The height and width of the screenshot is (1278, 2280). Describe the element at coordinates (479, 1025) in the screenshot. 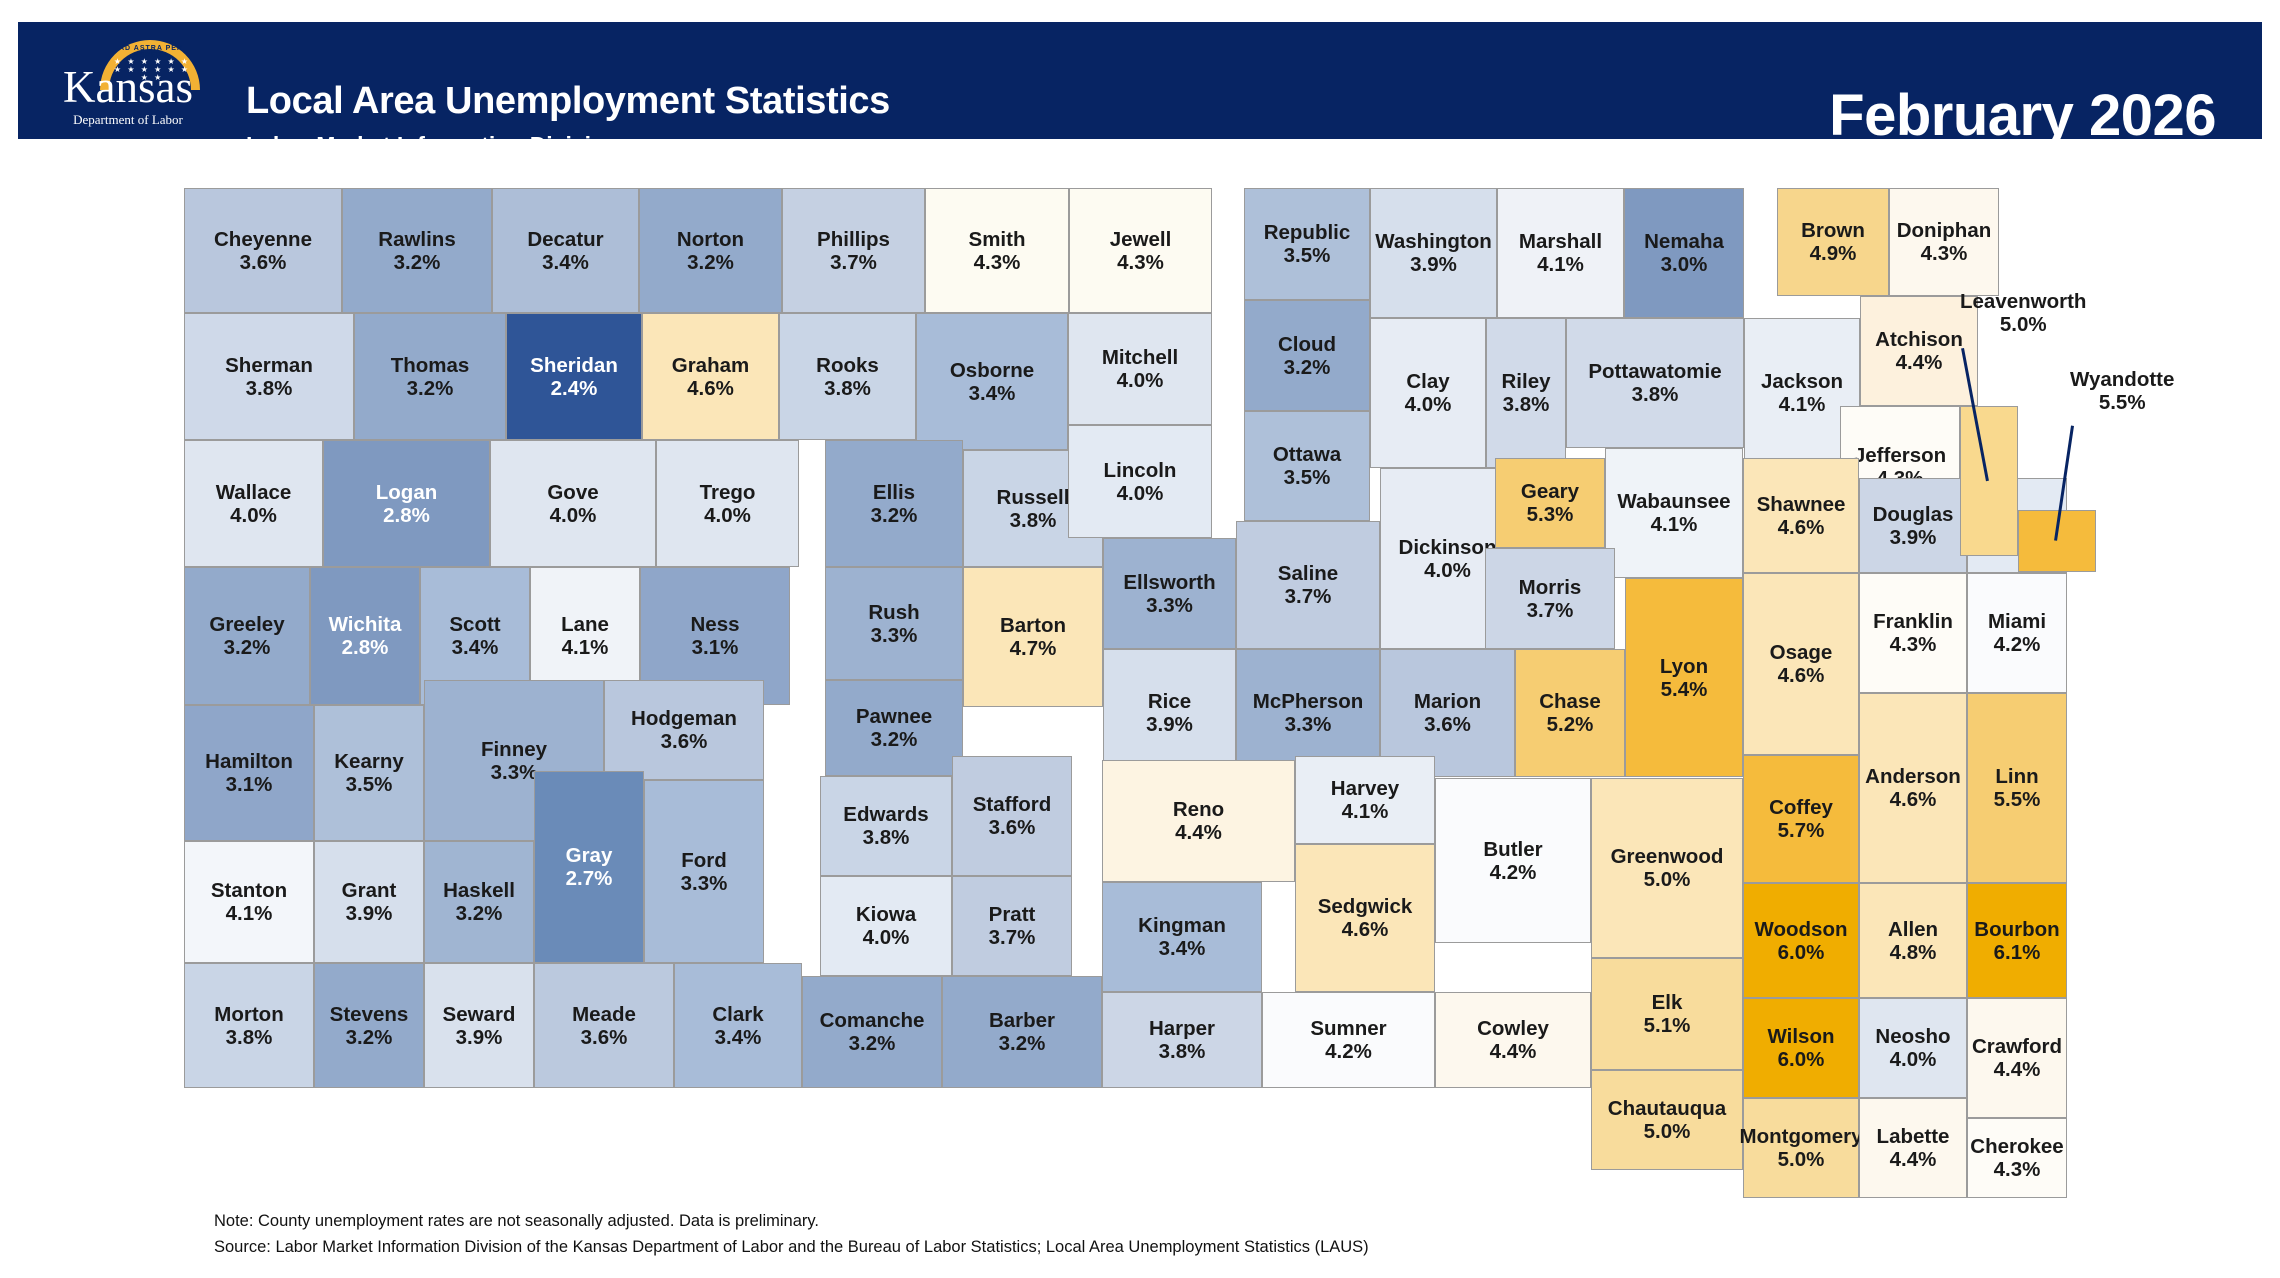

I see `county-seward: Seward 3.9%` at that location.